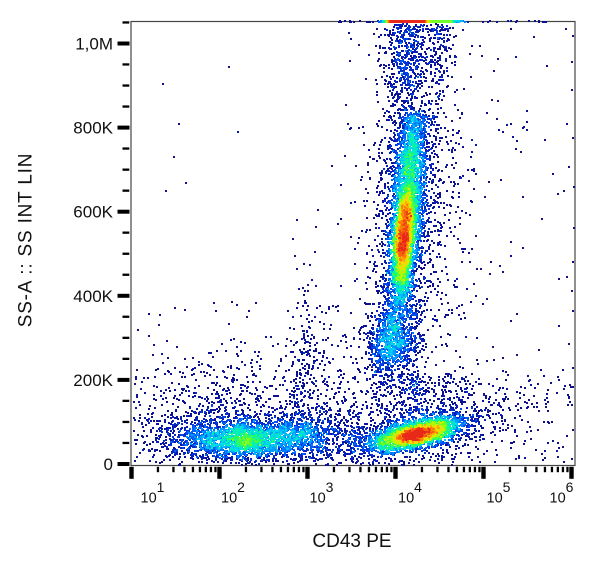 This screenshot has height=567, width=600. What do you see at coordinates (351, 541) in the screenshot?
I see `svg-text: CD43 PE` at bounding box center [351, 541].